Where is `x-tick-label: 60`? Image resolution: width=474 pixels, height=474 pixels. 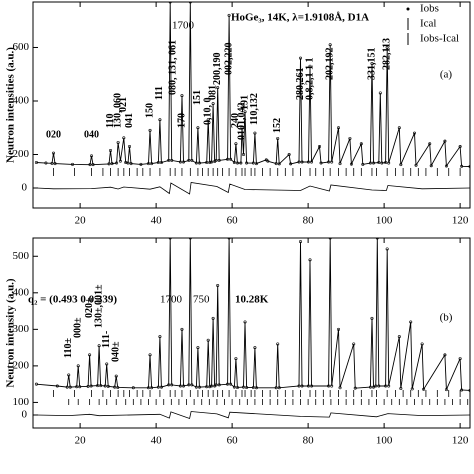 x-tick-label: 60 is located at coordinates (233, 221).